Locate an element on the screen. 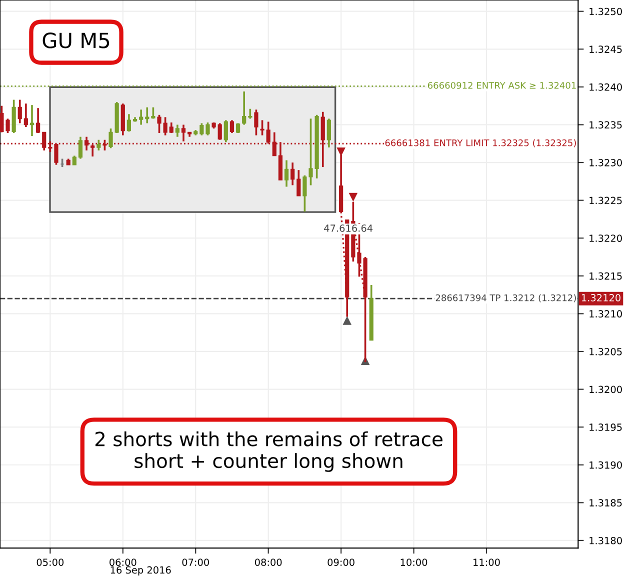 The height and width of the screenshot is (579, 625). annotation: 1.32120 is located at coordinates (601, 298).